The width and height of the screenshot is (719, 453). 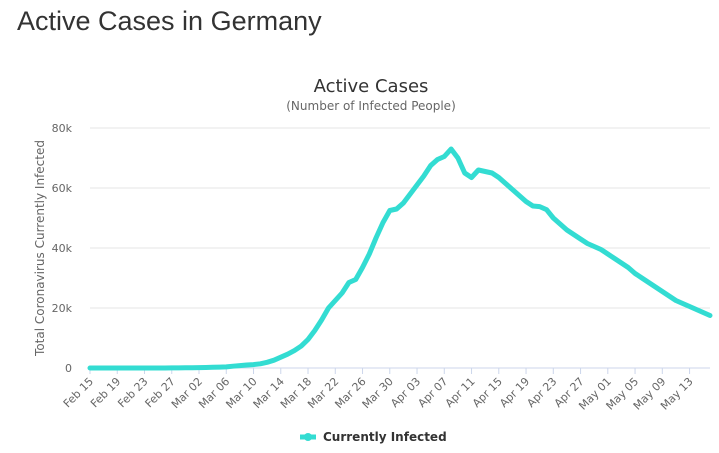 I want to click on chart-title: Active Cases, so click(x=371, y=86).